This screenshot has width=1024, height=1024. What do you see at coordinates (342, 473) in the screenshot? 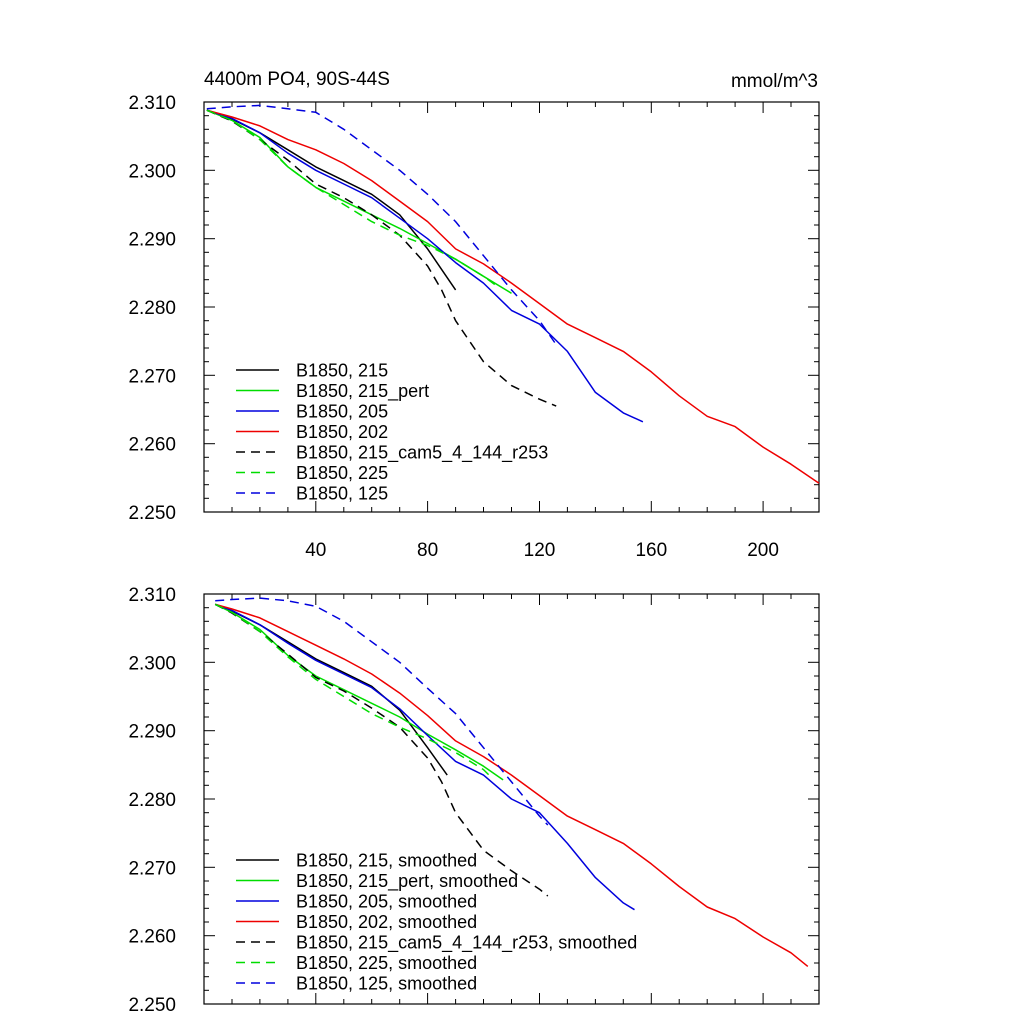
I see `legend-label: B1850, 225` at bounding box center [342, 473].